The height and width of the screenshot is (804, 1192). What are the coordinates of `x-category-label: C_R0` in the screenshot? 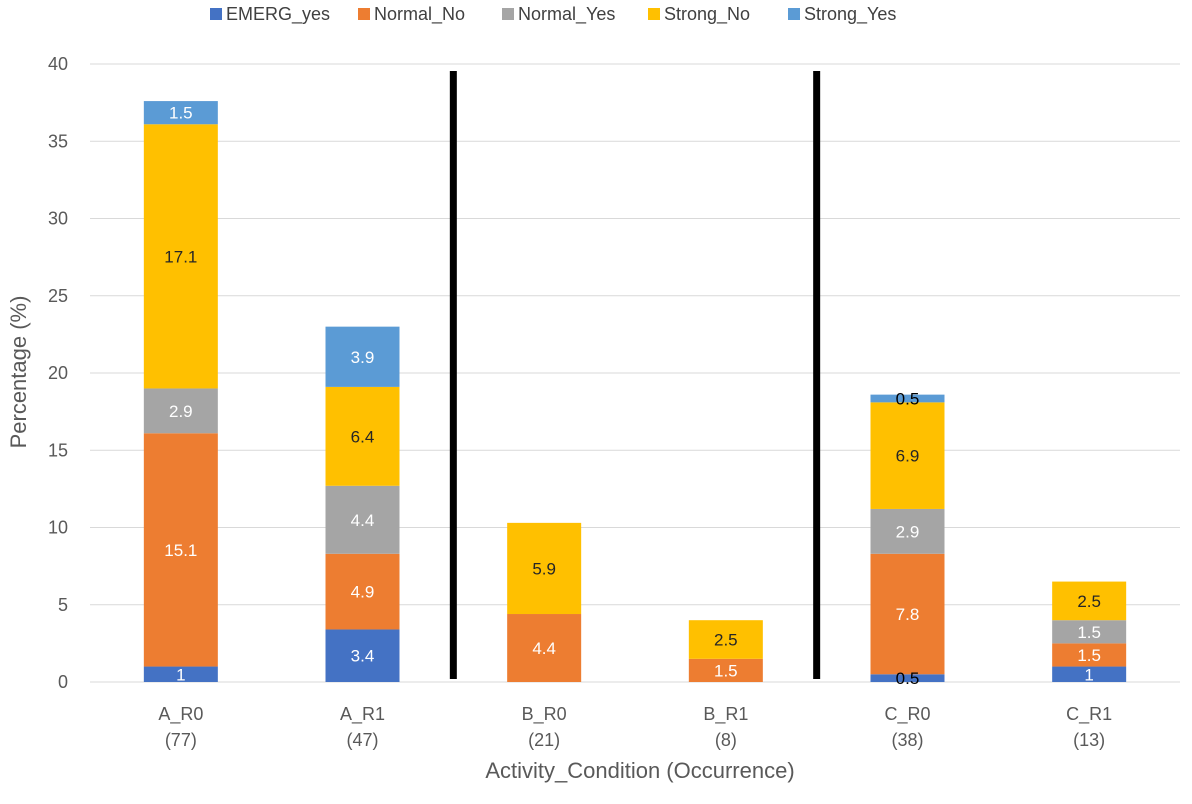 It's located at (907, 714).